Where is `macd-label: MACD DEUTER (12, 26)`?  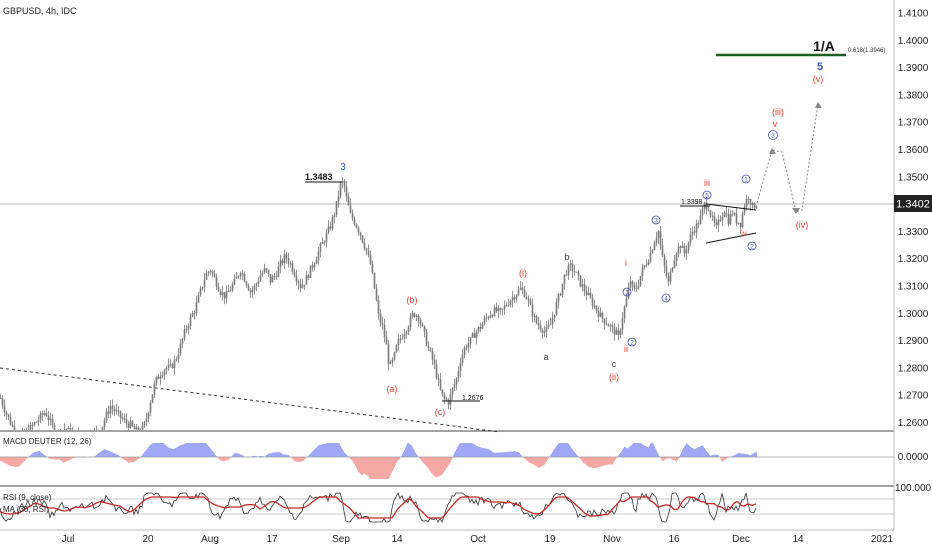 macd-label: MACD DEUTER (12, 26) is located at coordinates (47, 441).